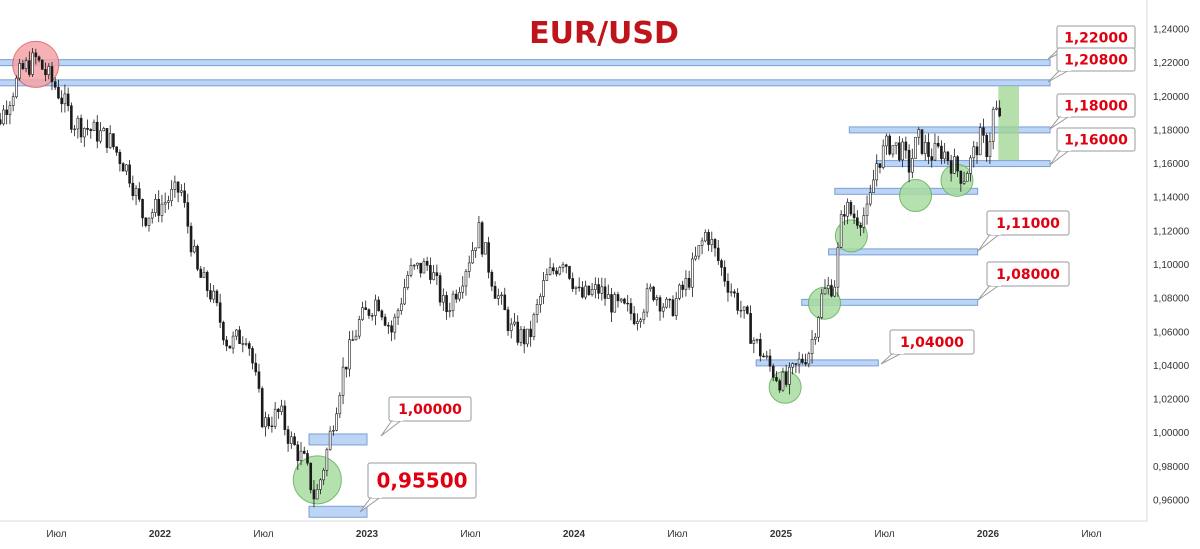 Image resolution: width=1200 pixels, height=549 pixels. What do you see at coordinates (1096, 61) in the screenshot?
I see `level-label: 1,20800` at bounding box center [1096, 61].